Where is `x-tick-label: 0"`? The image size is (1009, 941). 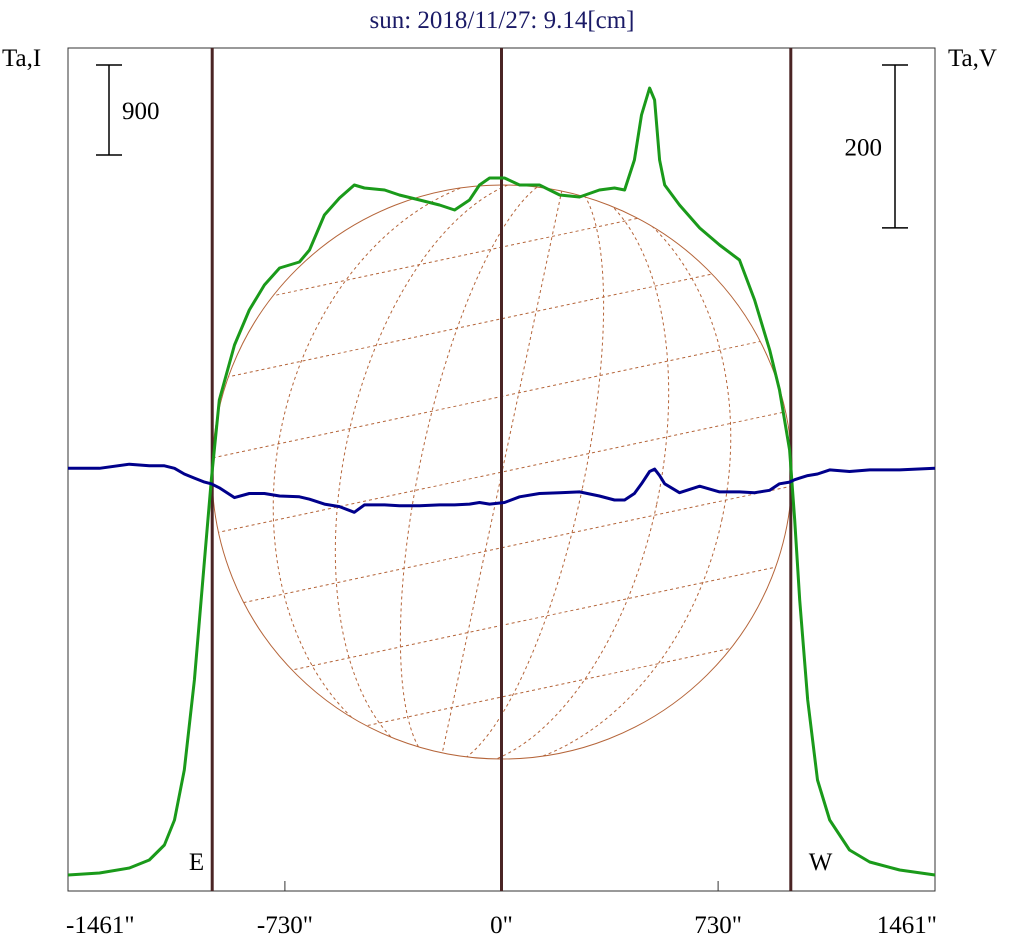 x-tick-label: 0" is located at coordinates (501, 925).